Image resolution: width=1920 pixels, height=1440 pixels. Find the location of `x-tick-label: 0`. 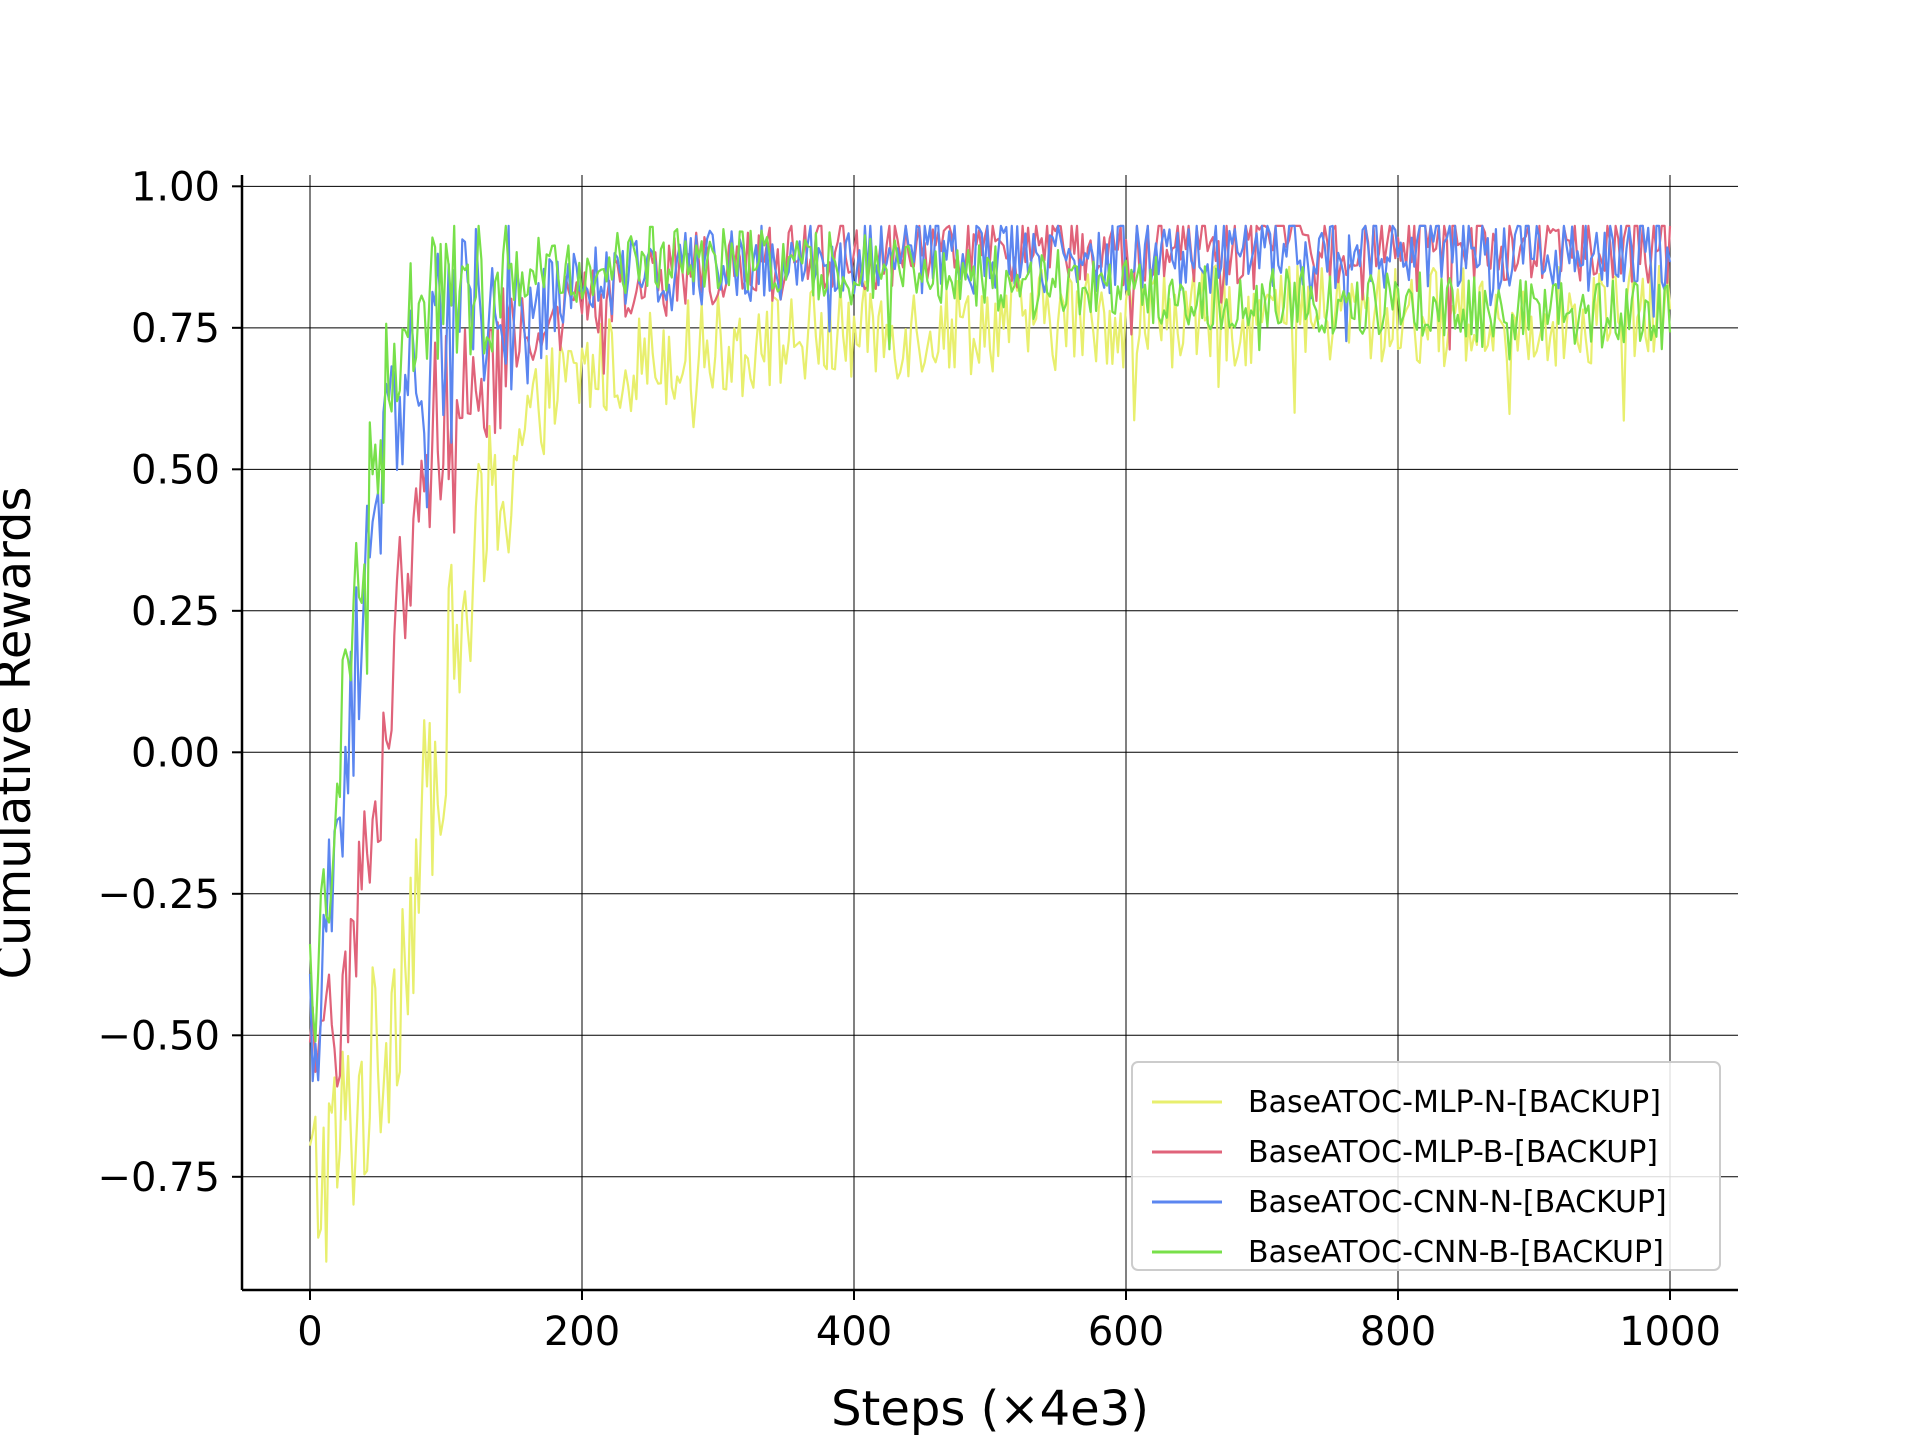

x-tick-label: 0 is located at coordinates (309, 1332).